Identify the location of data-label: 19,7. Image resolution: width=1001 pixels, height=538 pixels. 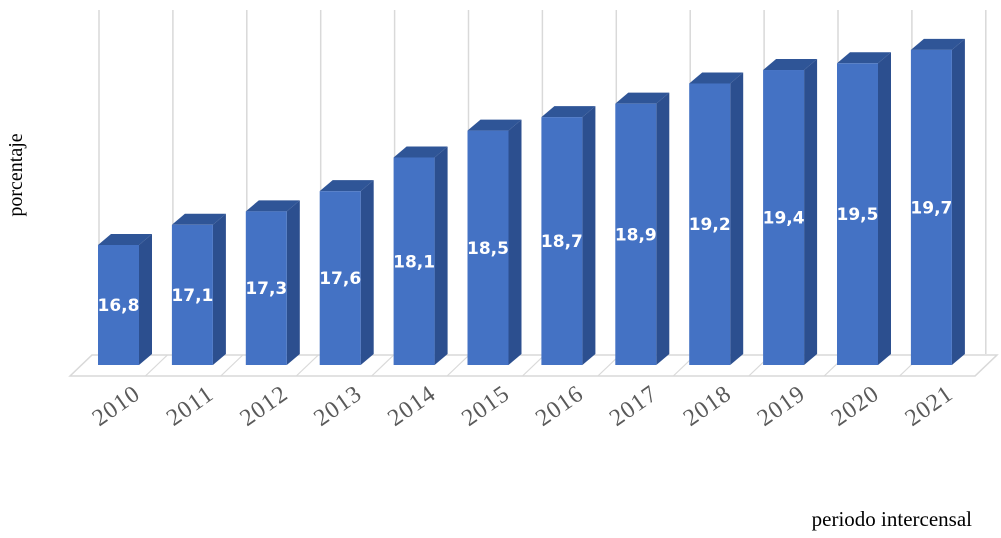
(931, 208).